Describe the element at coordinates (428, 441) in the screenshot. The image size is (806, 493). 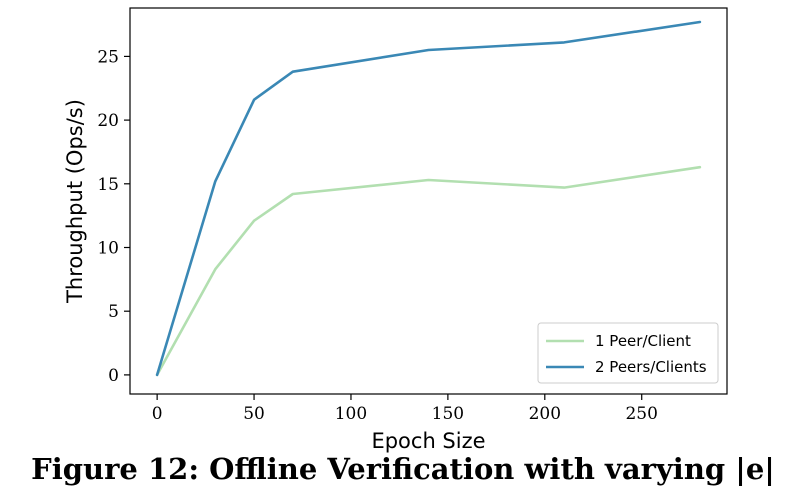
I see `x-axis-label: Epoch Size` at that location.